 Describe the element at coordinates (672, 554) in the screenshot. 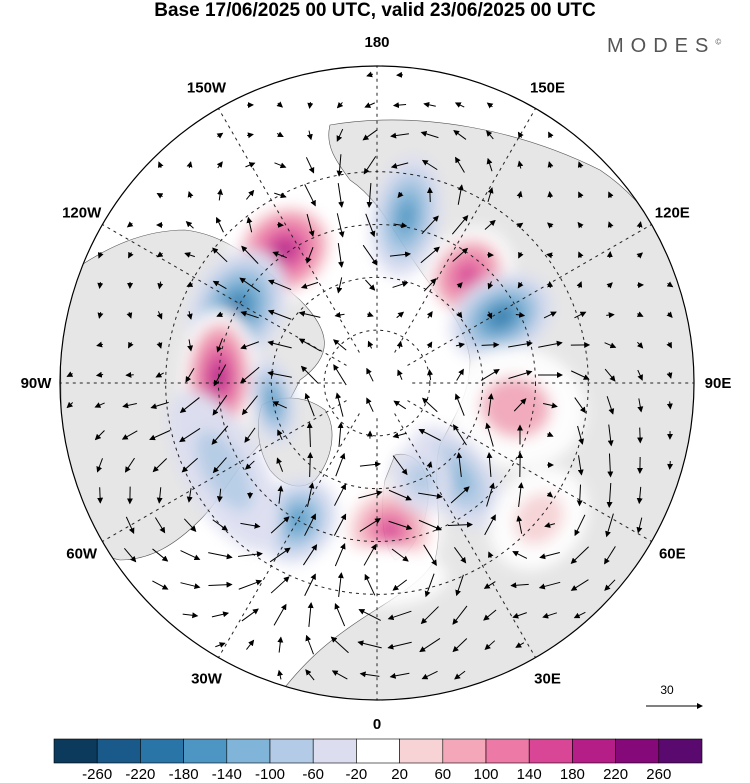

I see `longitude-label: 60E` at that location.